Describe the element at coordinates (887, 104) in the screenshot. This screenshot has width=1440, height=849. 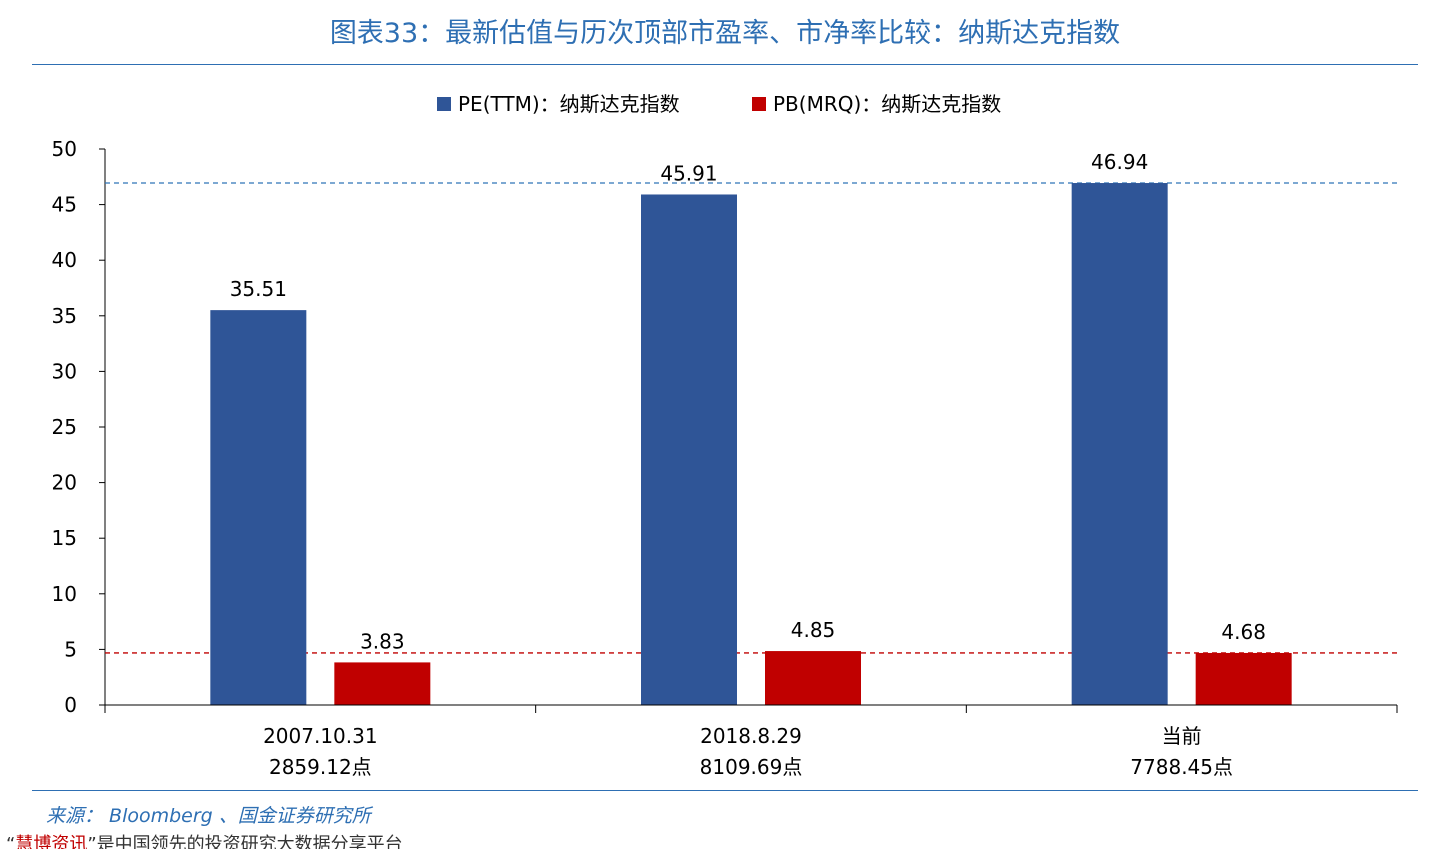
I see `legend-pb-label: PB(MRQ)：纳斯达克指数` at that location.